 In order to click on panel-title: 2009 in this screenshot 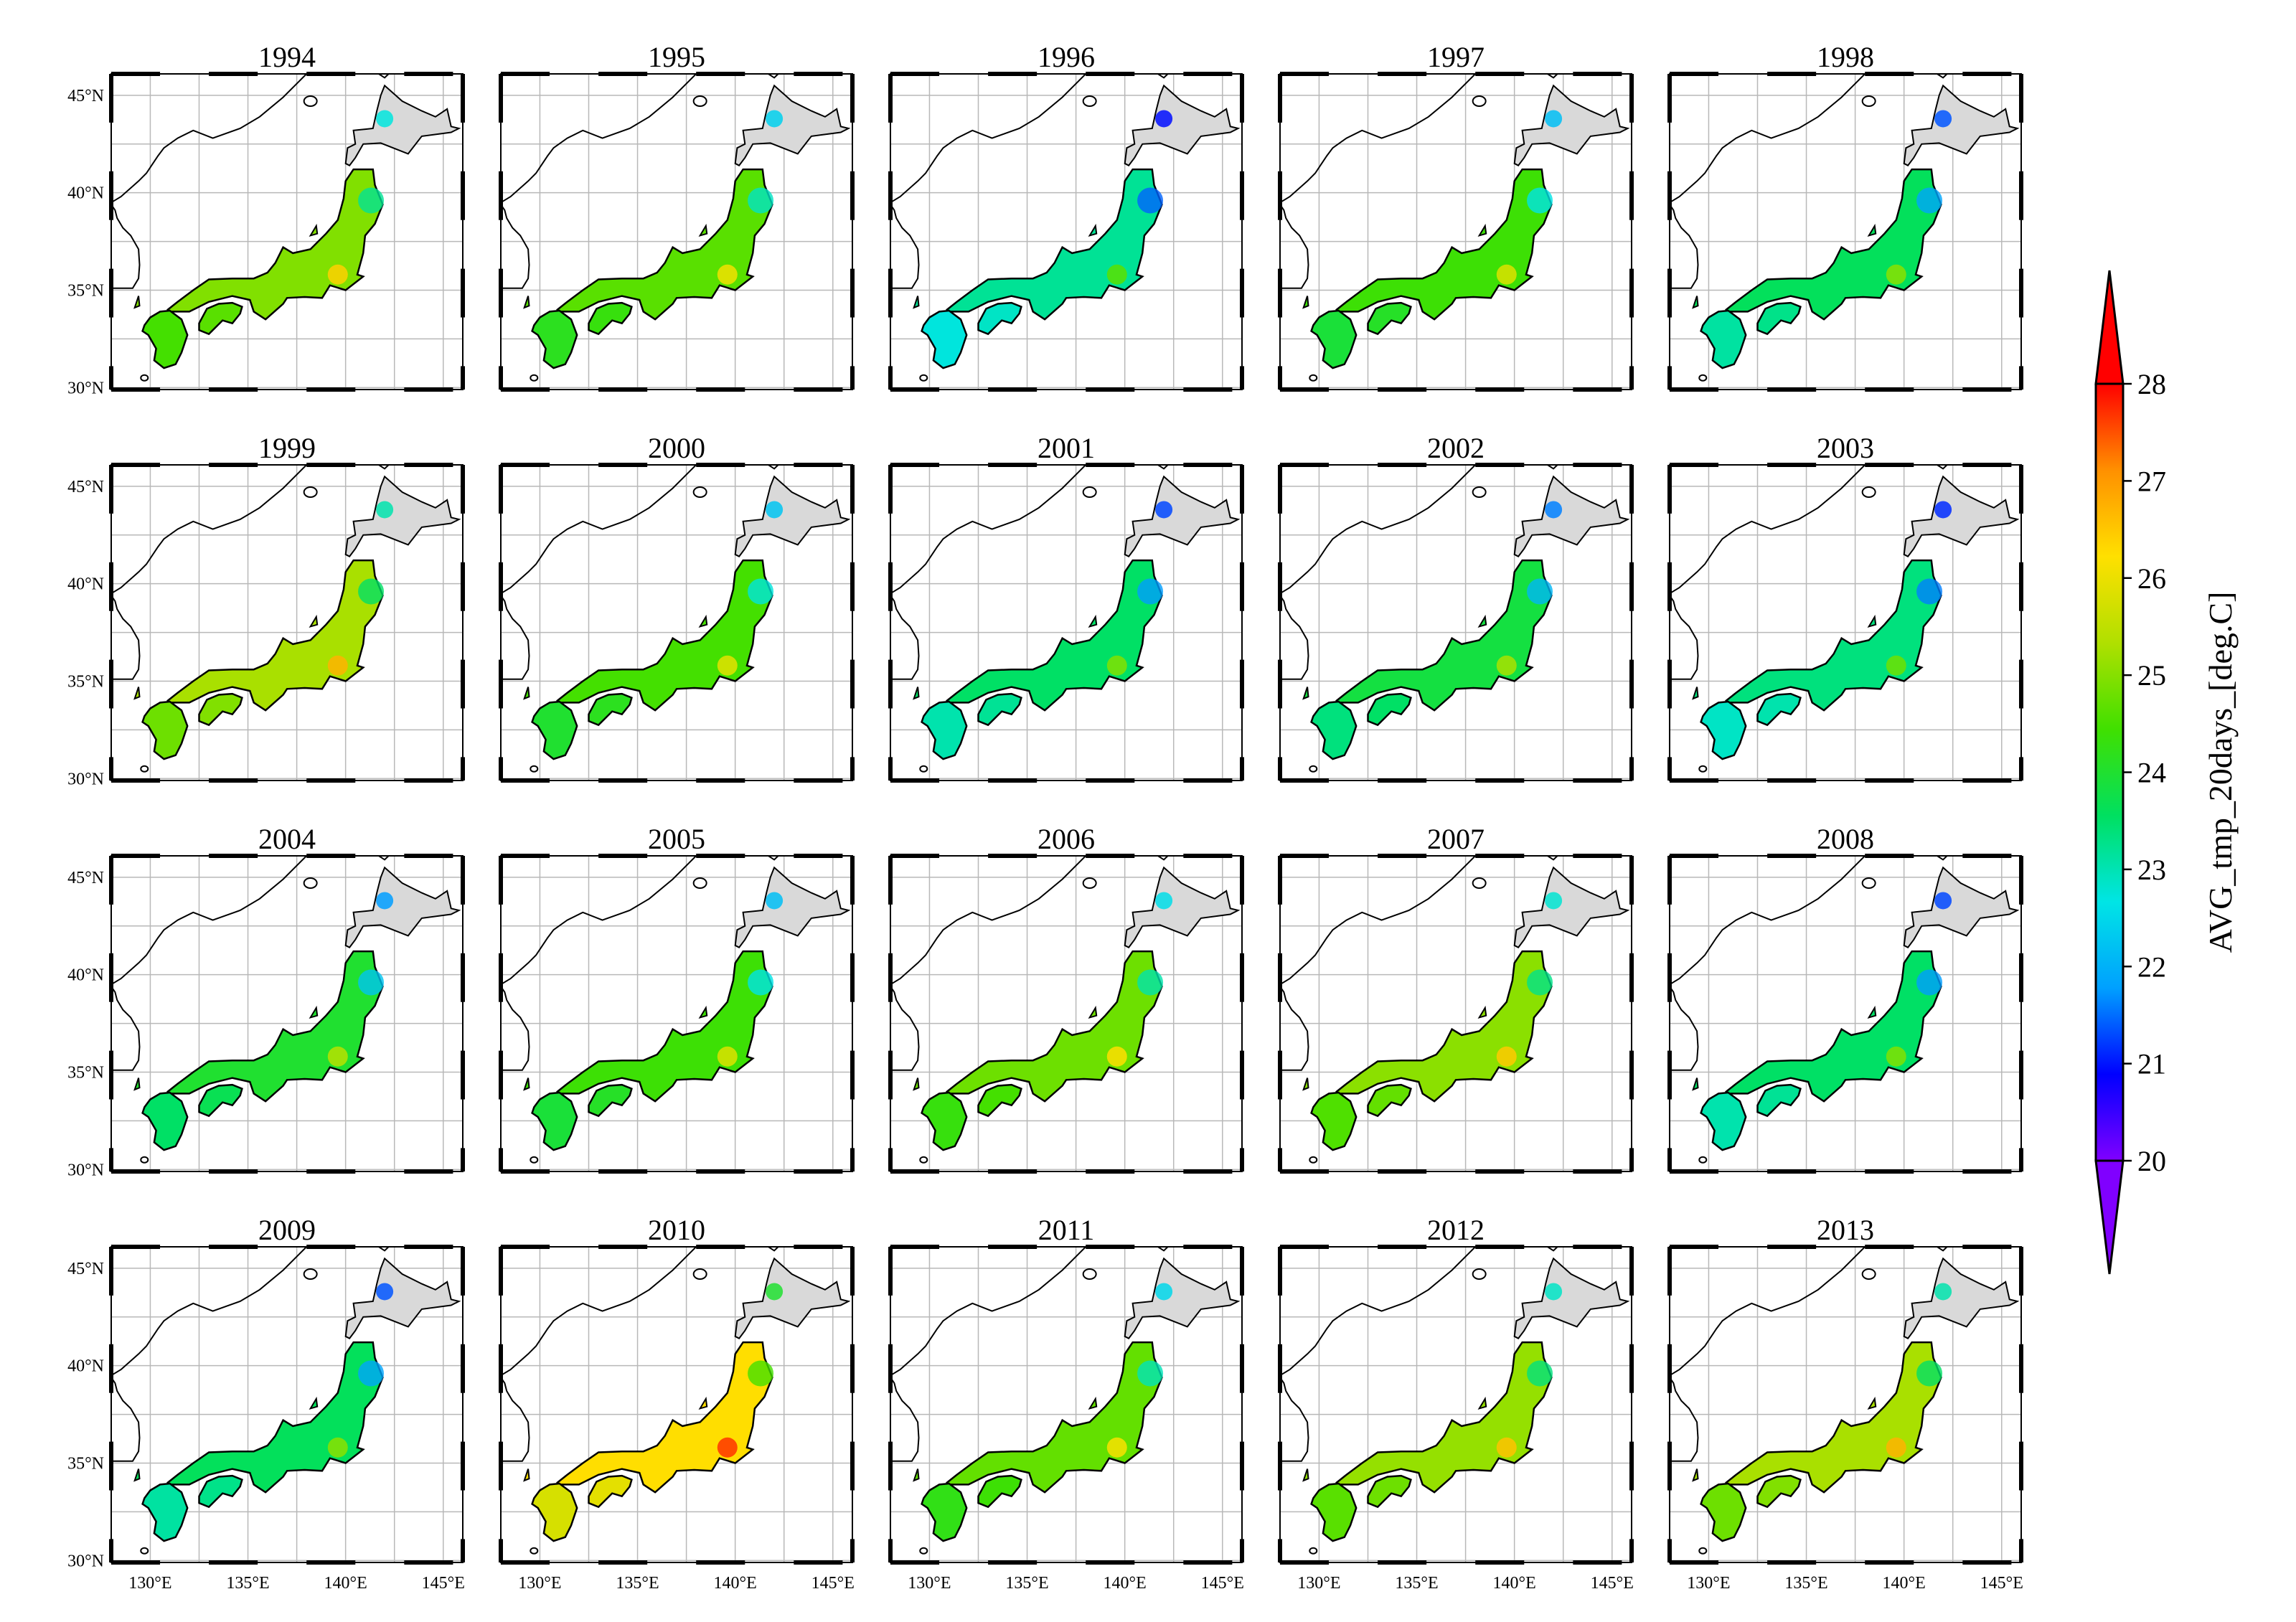, I will do `click(287, 1230)`.